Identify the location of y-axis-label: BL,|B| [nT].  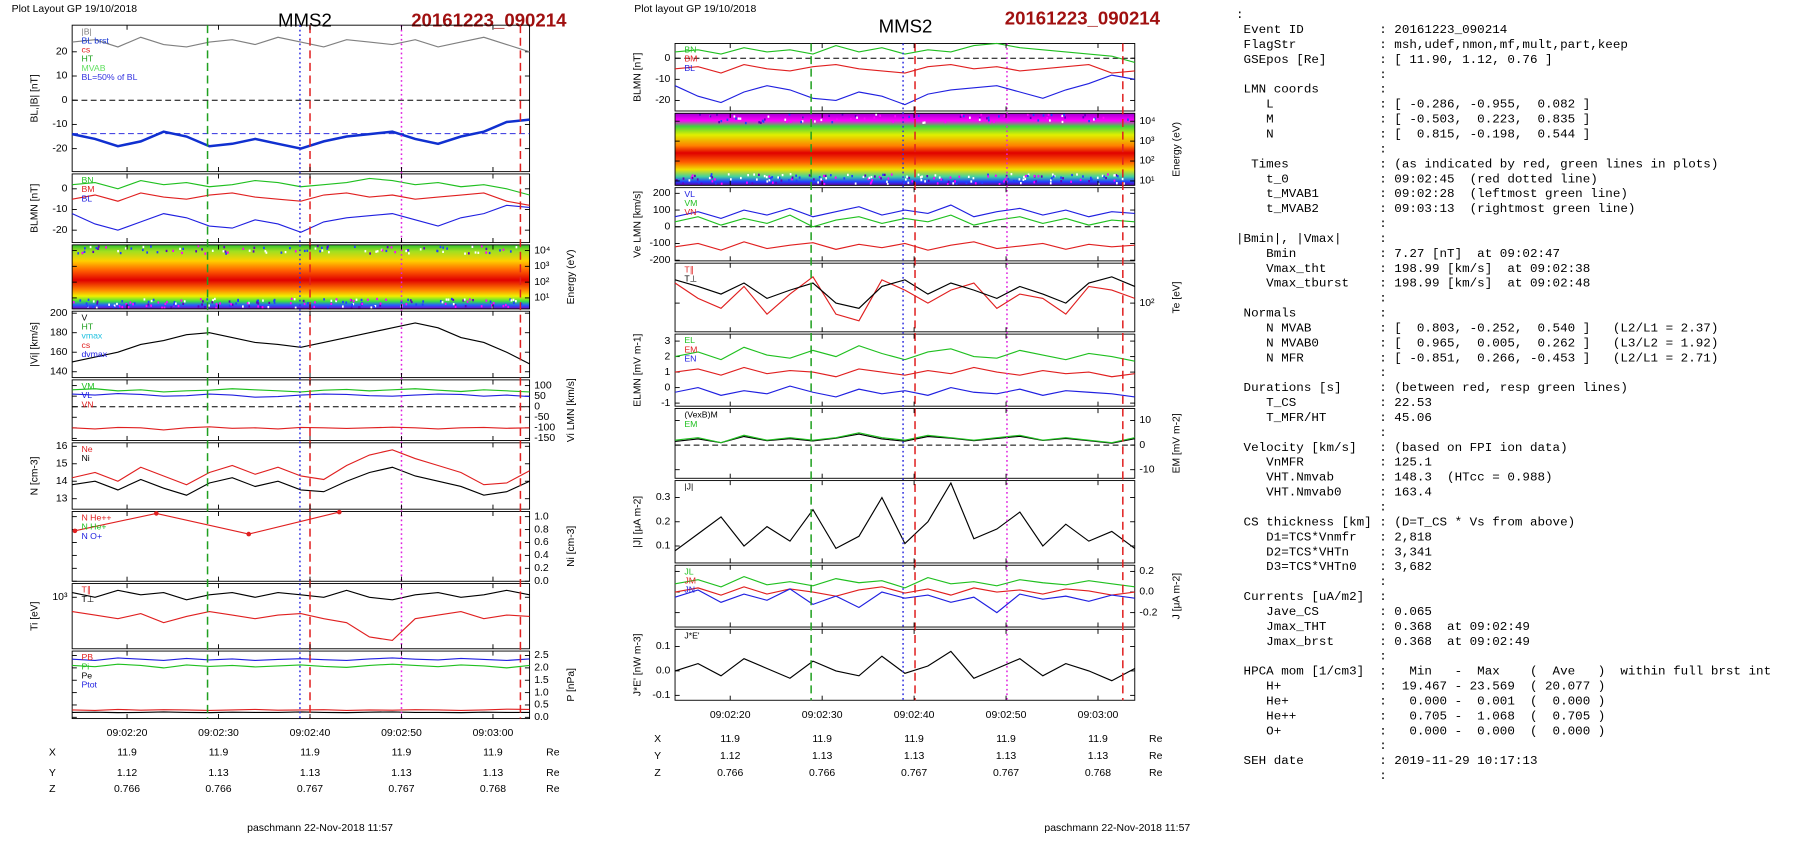
(35, 98).